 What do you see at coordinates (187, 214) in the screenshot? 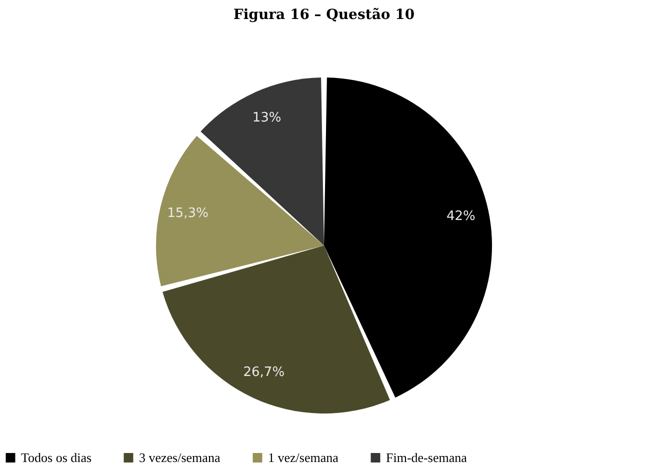
I see `data-label: 15,3%` at bounding box center [187, 214].